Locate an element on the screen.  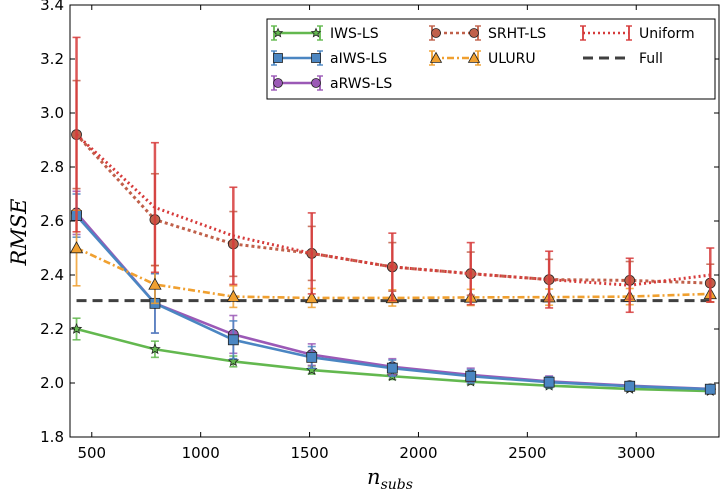
legend-box is located at coordinates (491, 59).